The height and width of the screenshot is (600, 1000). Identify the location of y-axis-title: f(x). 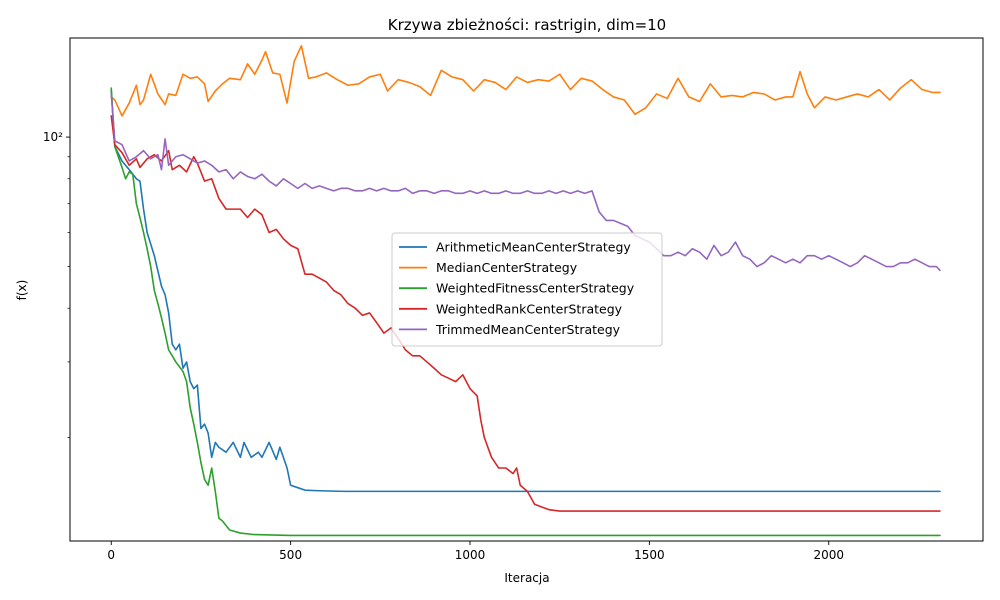
(22, 290).